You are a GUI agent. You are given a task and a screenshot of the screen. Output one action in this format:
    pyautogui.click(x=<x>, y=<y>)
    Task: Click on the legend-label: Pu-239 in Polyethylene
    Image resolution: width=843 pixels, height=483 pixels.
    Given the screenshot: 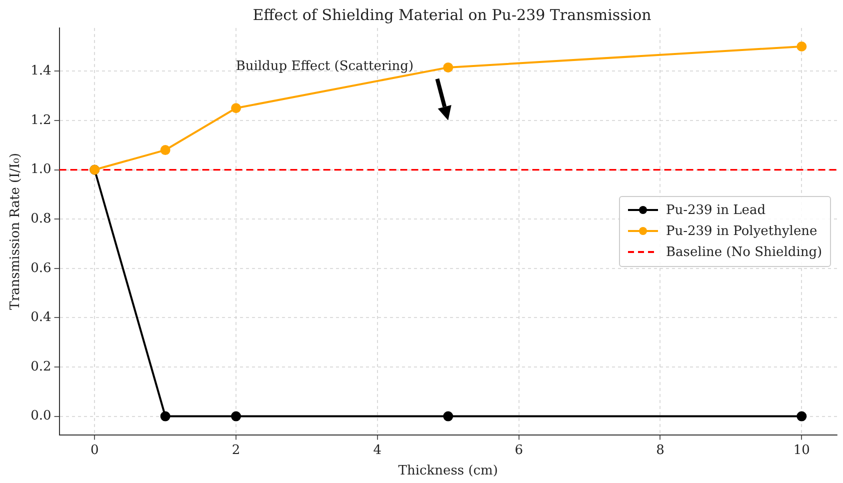 What is the action you would take?
    pyautogui.click(x=742, y=231)
    